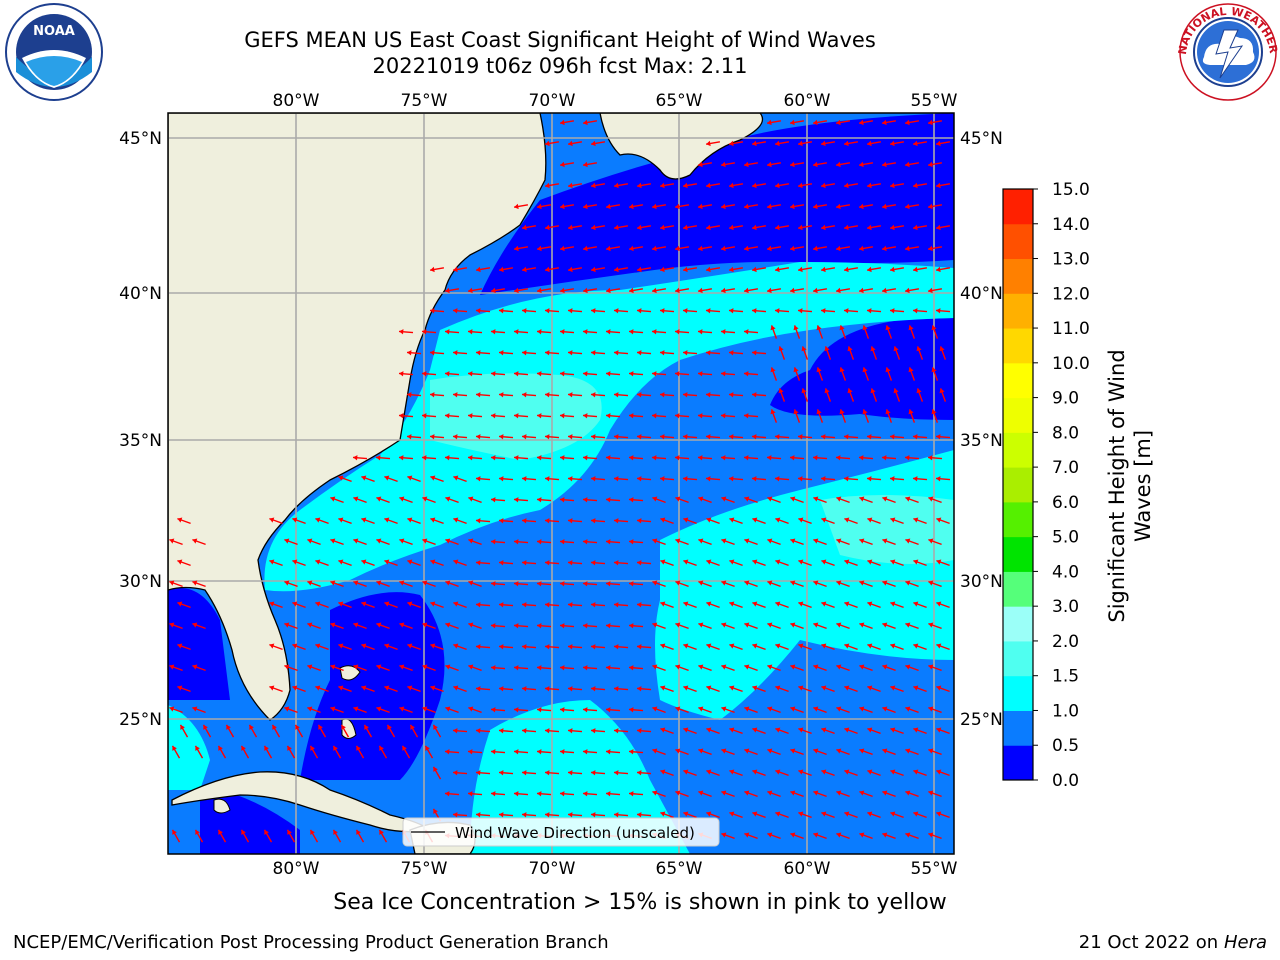 This screenshot has width=1280, height=960. I want to click on lat-tick-right-30: 30°N, so click(981, 582).